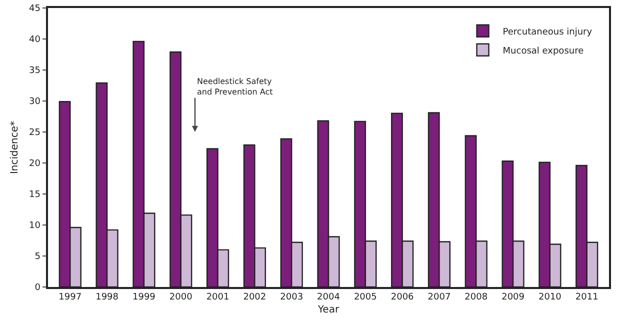 The image size is (623, 327). I want to click on y-tick-label: 40, so click(34, 40).